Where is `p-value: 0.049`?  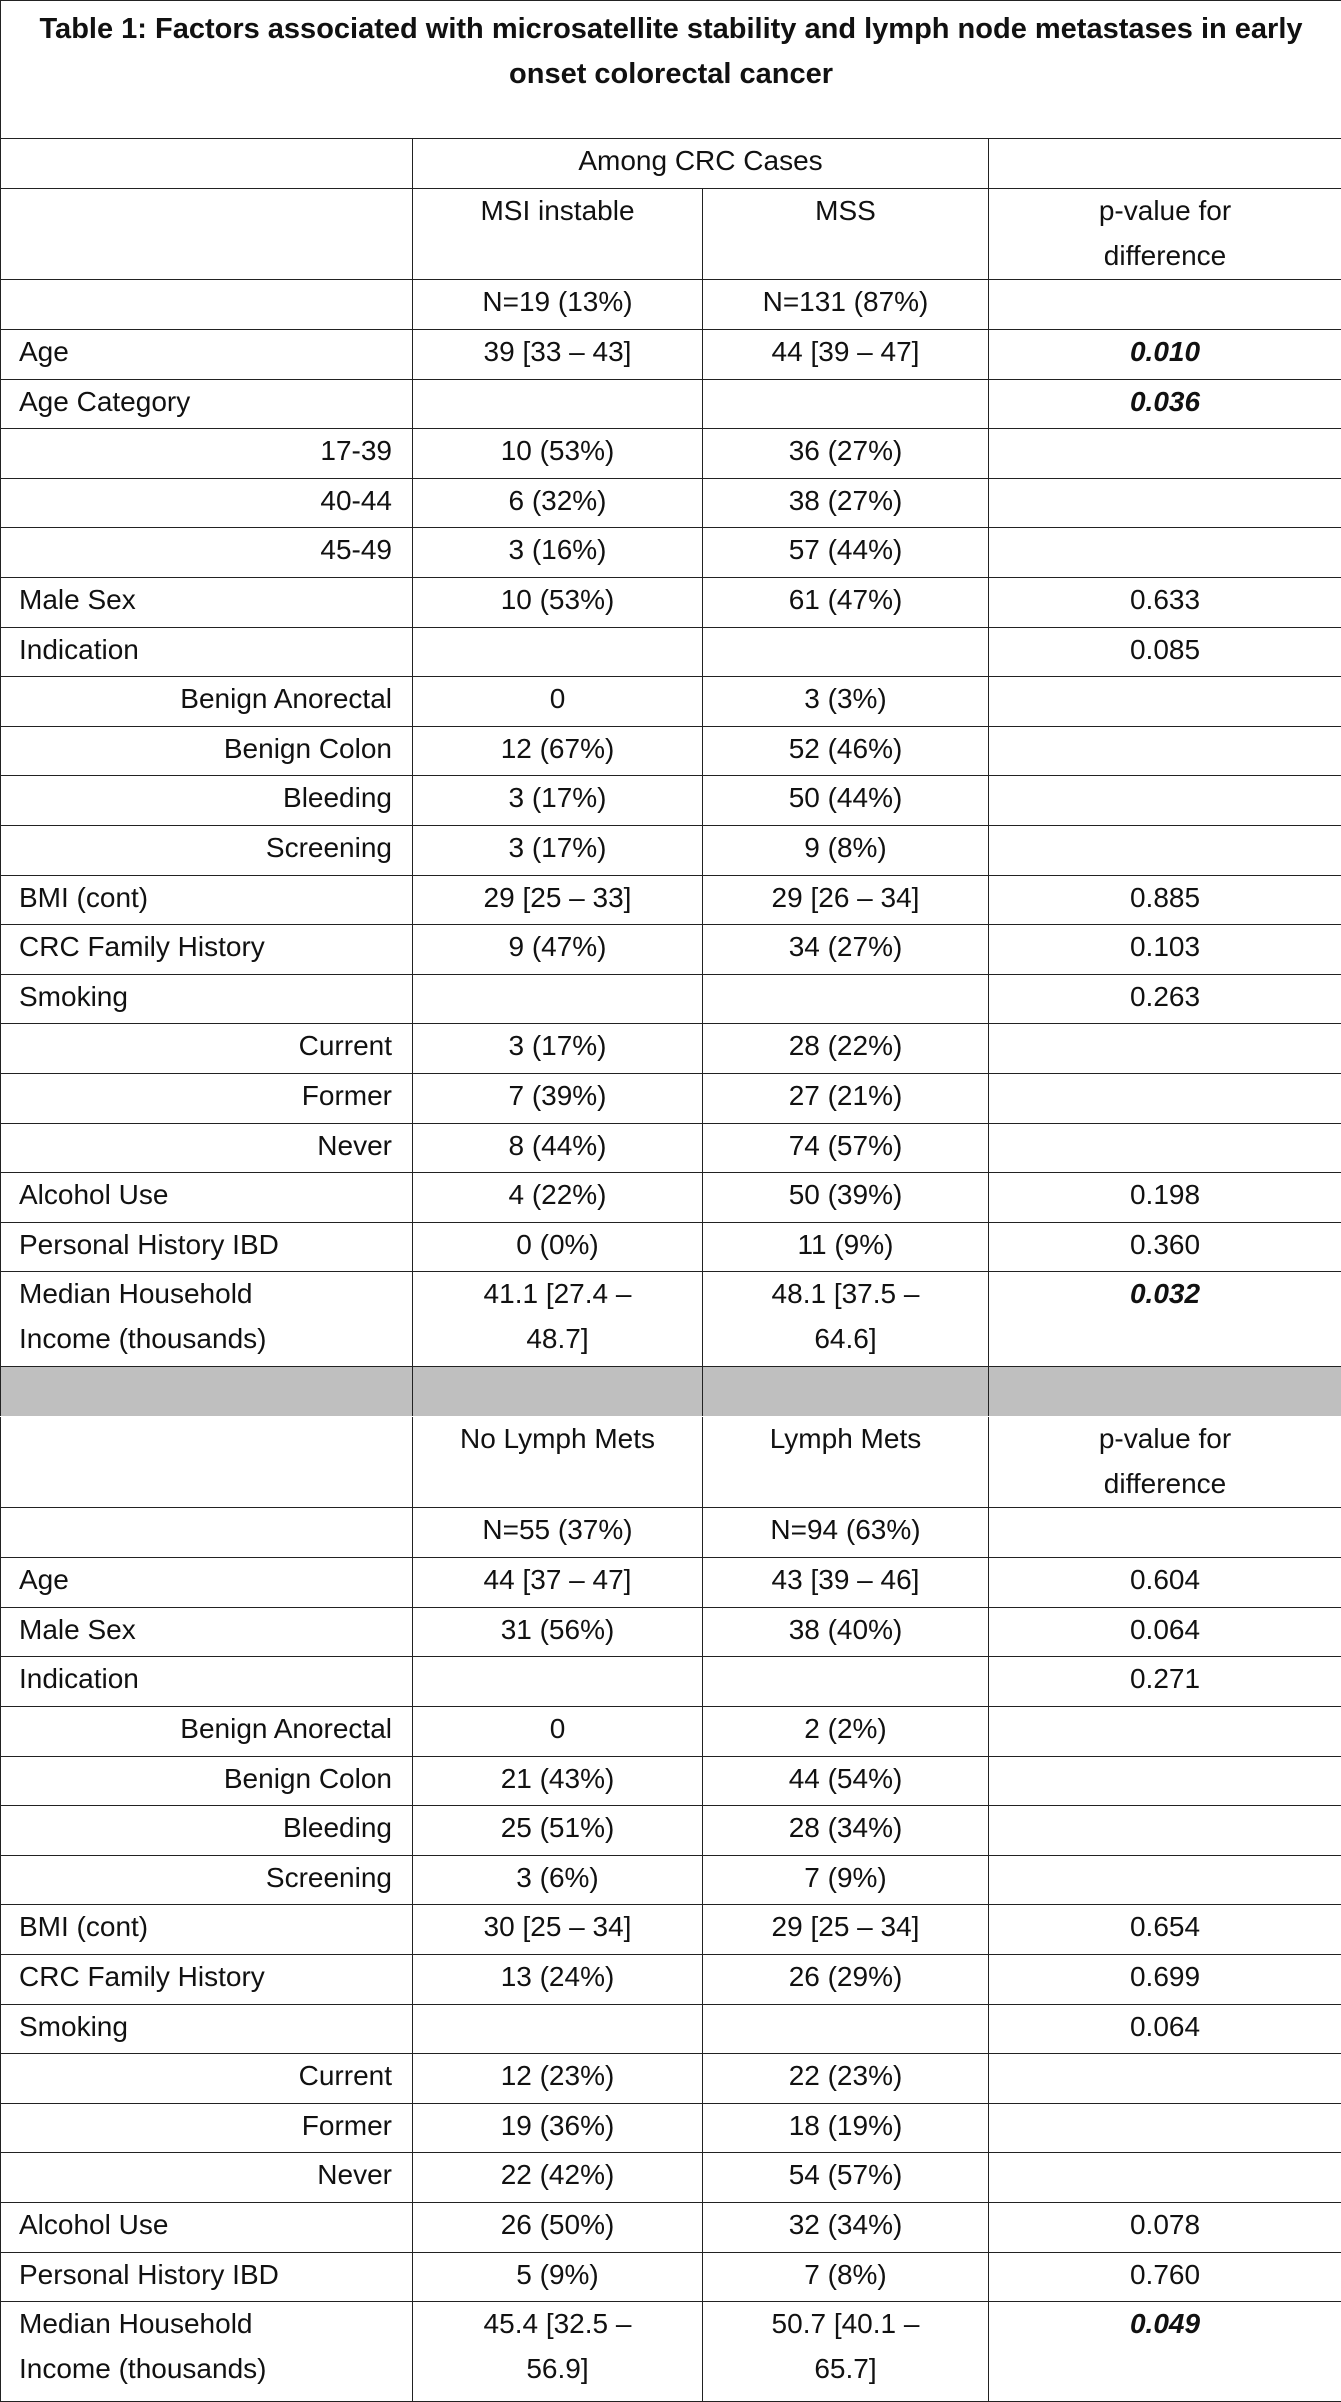
p-value: 0.049 is located at coordinates (1164, 2351).